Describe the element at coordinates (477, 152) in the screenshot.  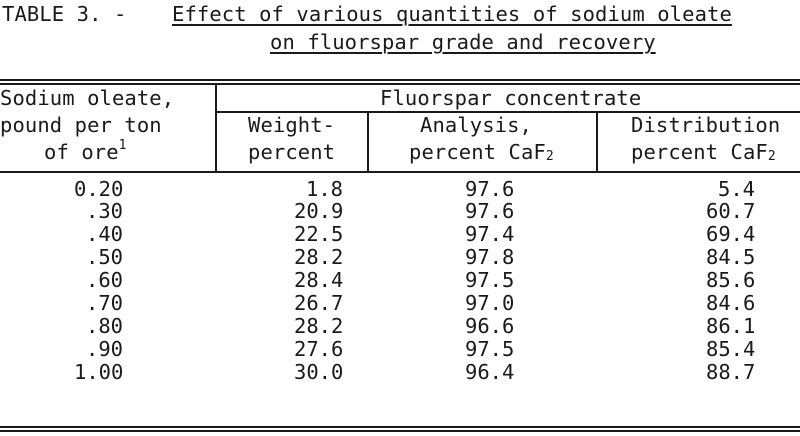
I see `header-analysis-text: percent CaF` at that location.